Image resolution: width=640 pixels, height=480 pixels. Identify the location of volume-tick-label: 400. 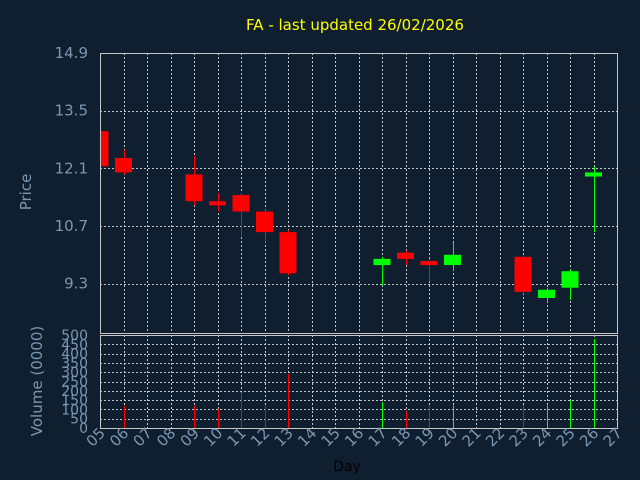
(74, 355).